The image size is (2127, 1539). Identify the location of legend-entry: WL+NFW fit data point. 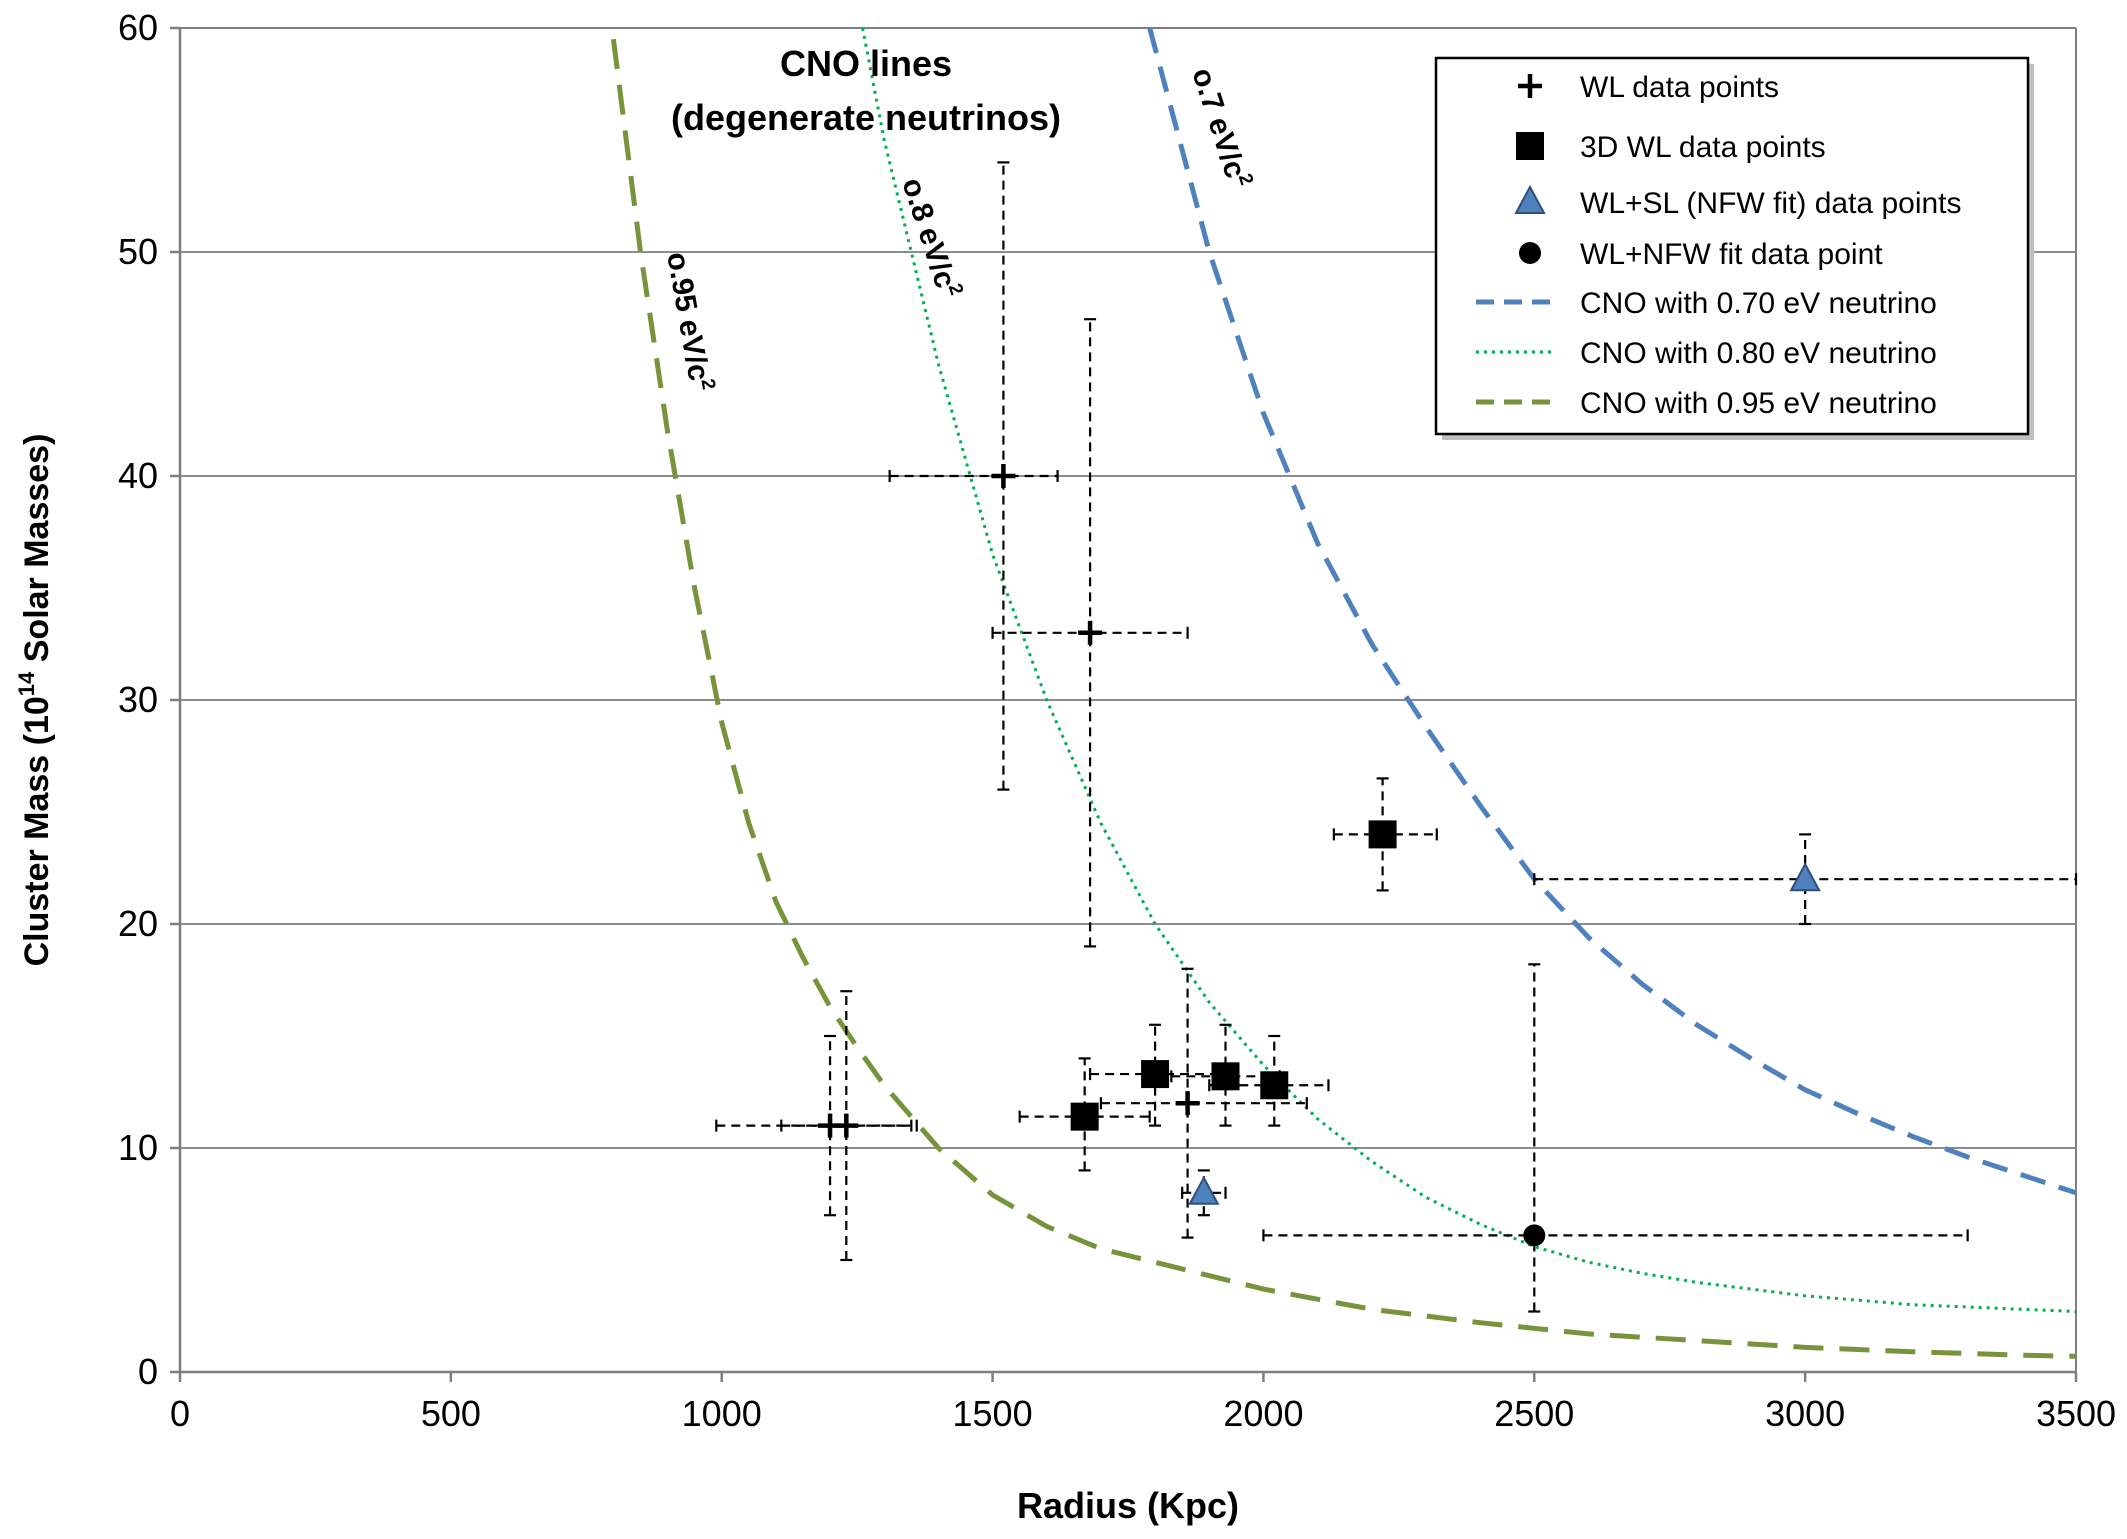
(1701, 254).